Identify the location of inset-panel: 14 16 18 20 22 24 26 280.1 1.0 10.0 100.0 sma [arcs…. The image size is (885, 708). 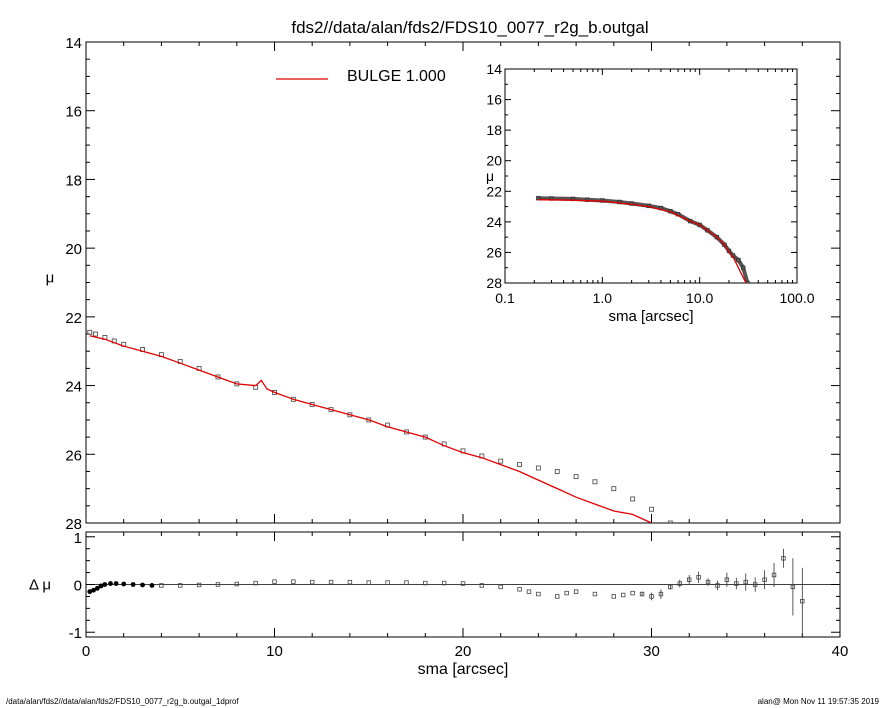
(650, 193).